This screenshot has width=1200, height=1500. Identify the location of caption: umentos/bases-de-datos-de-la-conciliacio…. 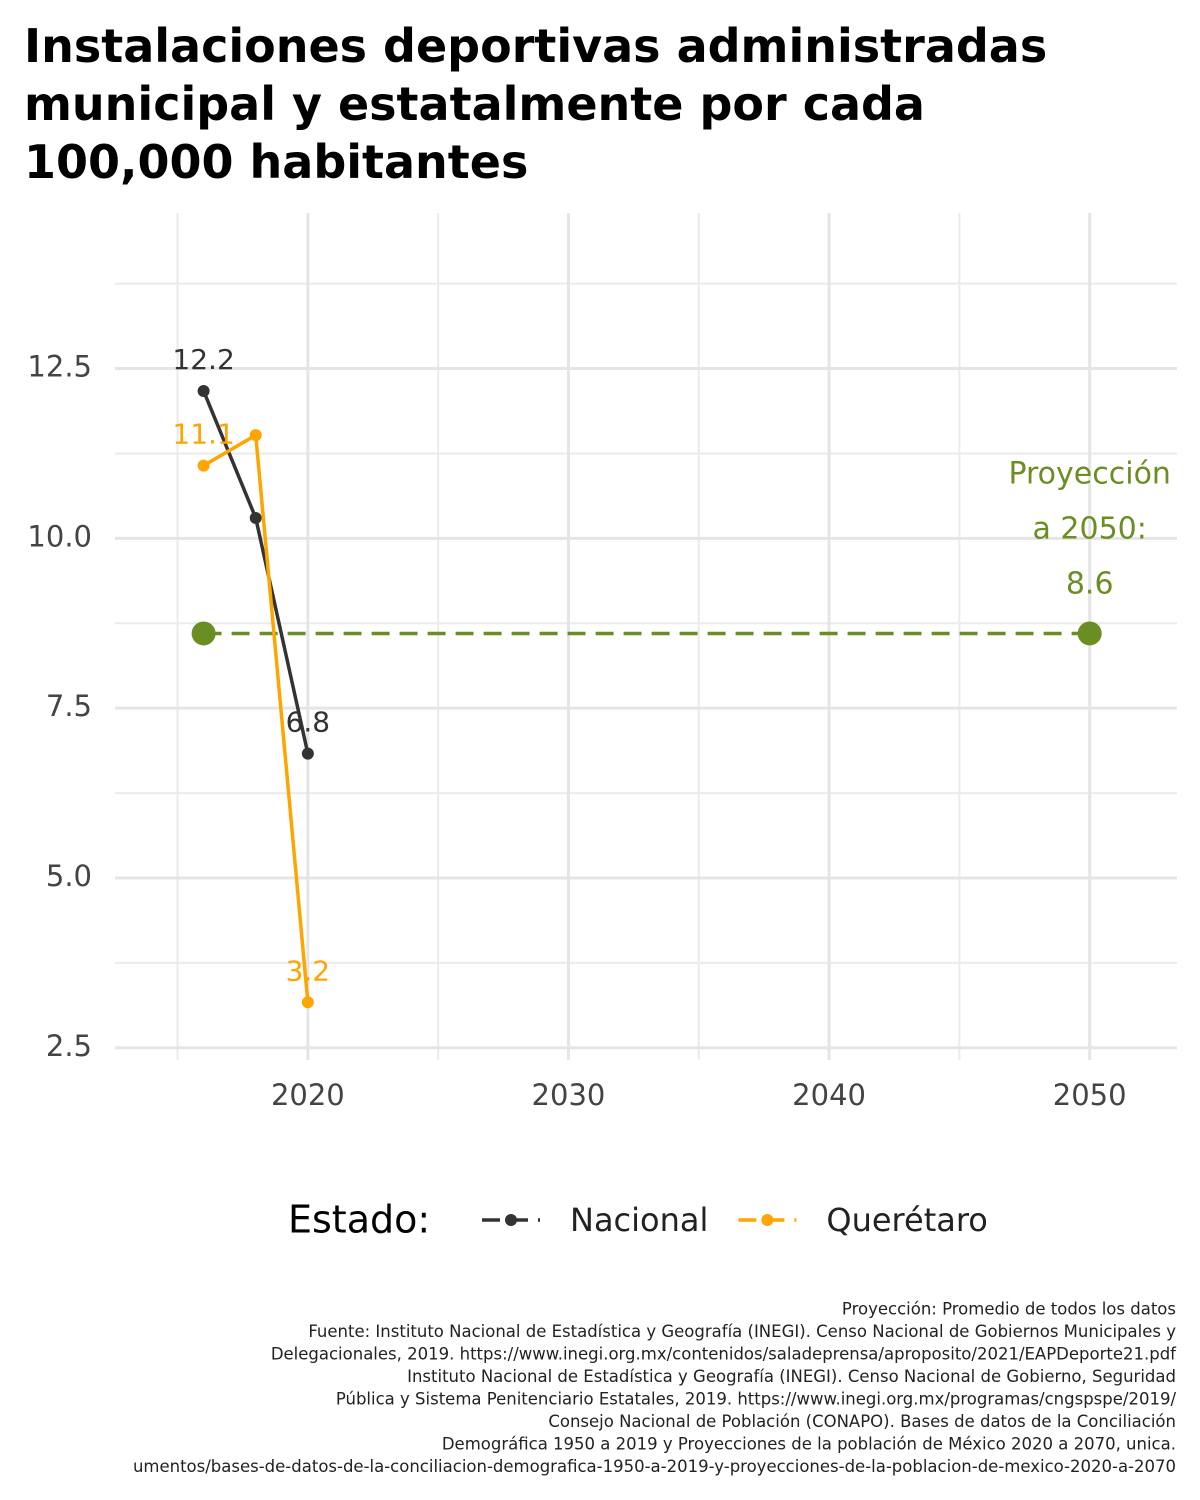
(654, 1466).